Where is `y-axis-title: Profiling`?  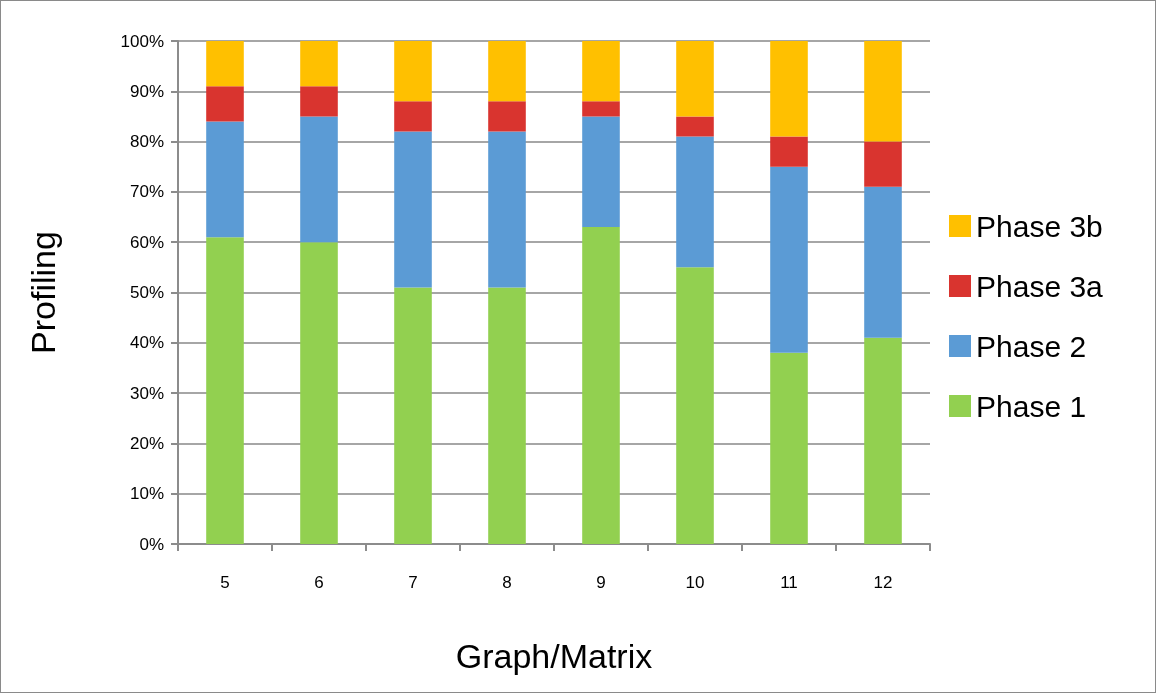
y-axis-title: Profiling is located at coordinates (43, 292).